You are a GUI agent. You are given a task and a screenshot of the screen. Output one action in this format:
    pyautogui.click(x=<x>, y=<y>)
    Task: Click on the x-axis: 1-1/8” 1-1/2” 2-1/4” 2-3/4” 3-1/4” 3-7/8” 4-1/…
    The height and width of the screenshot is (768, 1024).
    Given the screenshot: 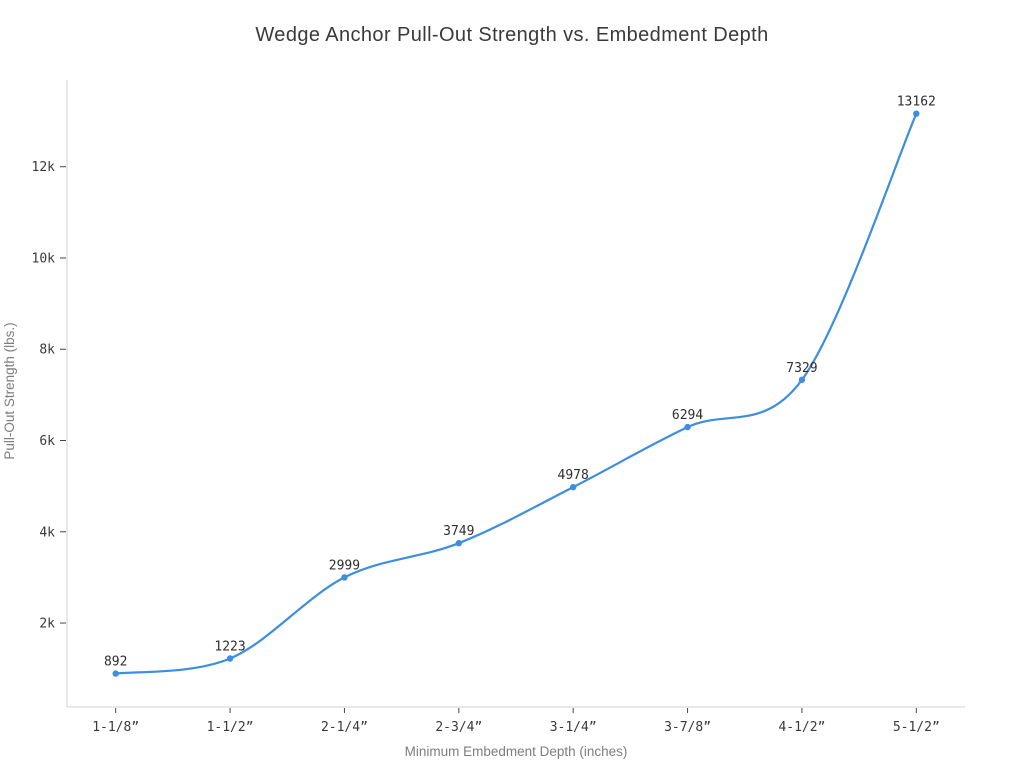 What is the action you would take?
    pyautogui.click(x=516, y=732)
    